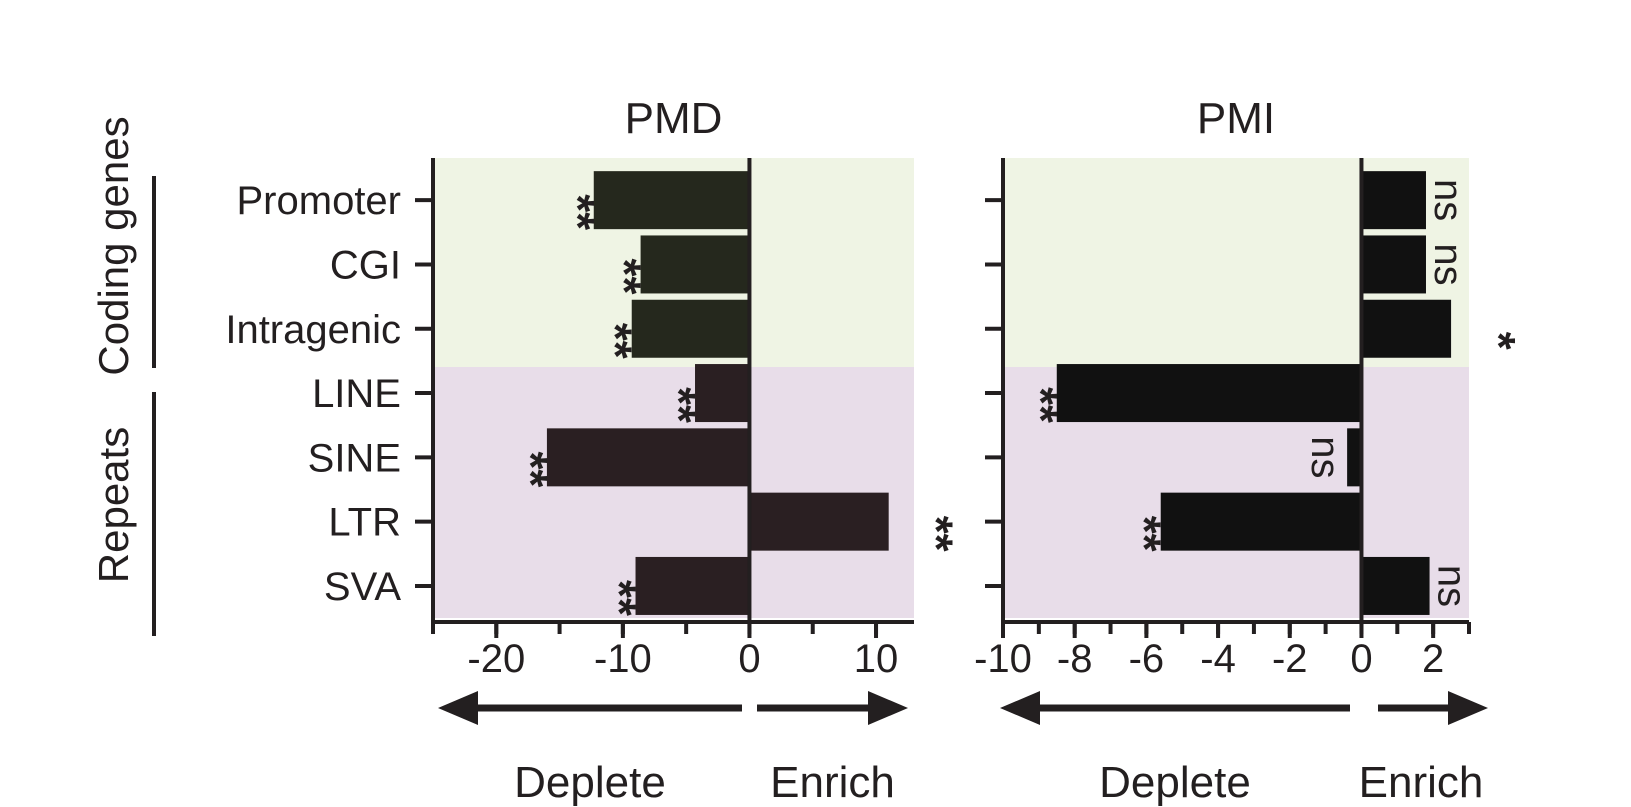 Image resolution: width=1631 pixels, height=807 pixels. What do you see at coordinates (1236, 118) in the screenshot?
I see `panel-title: PMI` at bounding box center [1236, 118].